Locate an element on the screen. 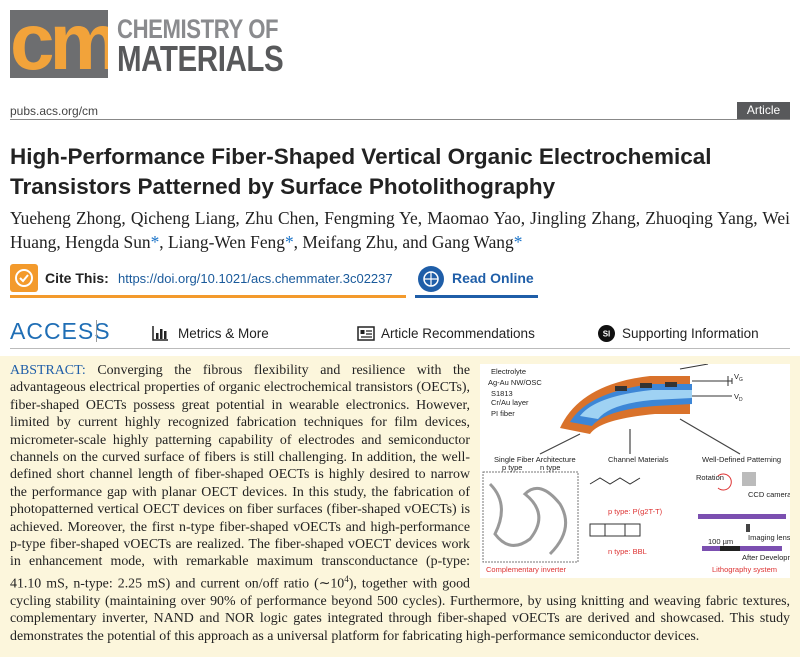  fig-label: G is located at coordinates (741, 380).